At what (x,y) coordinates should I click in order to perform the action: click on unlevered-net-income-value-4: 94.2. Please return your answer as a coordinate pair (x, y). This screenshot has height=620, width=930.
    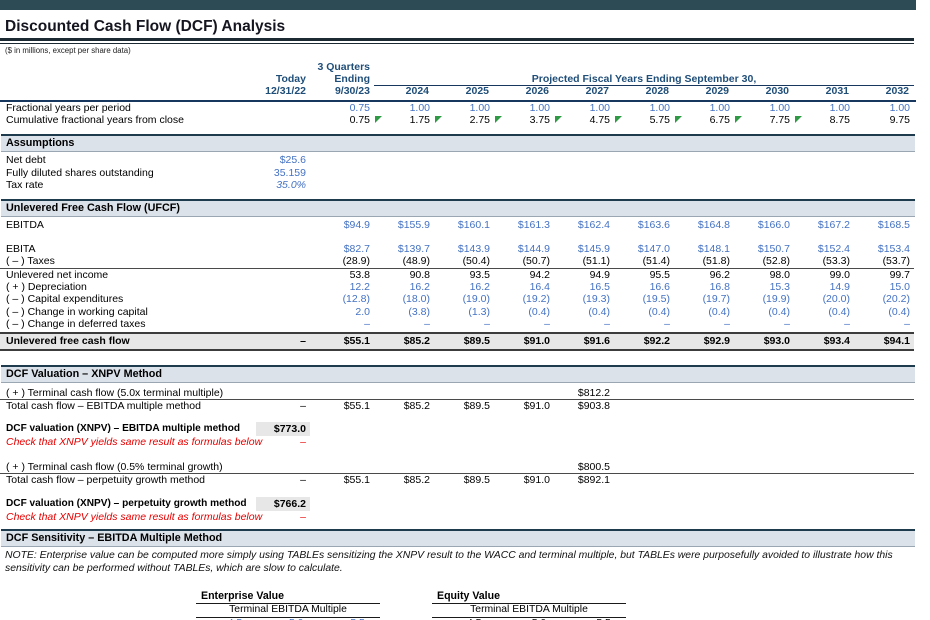
    Looking at the image, I should click on (539, 274).